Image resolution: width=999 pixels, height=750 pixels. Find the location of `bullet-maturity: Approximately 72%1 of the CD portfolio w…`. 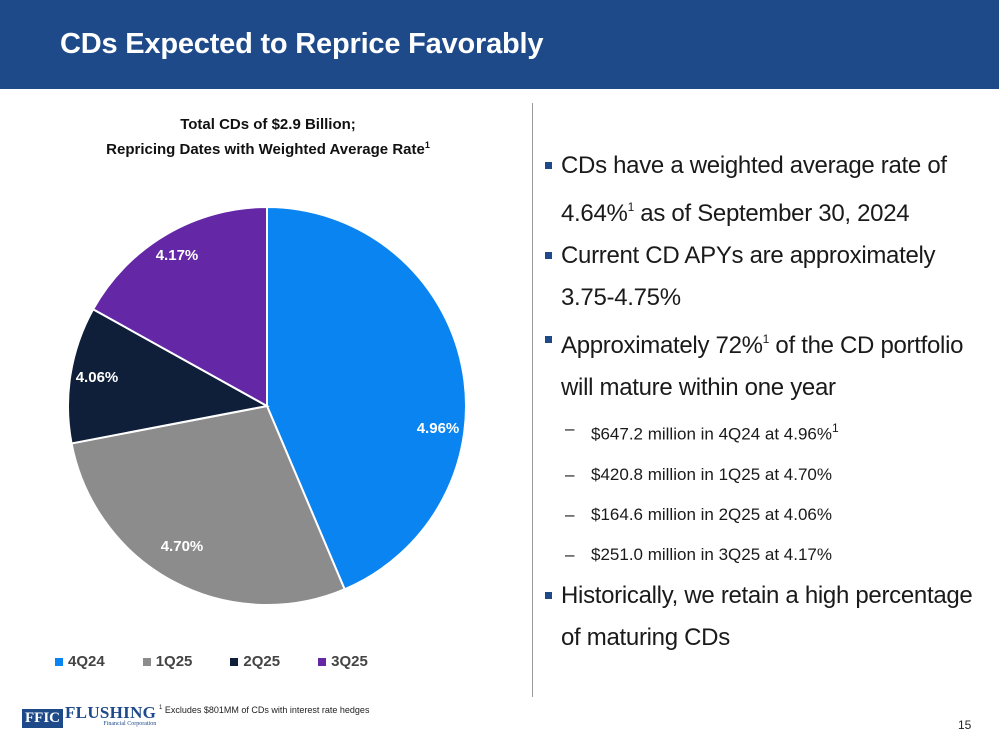

bullet-maturity: Approximately 72%1 of the CD portfolio w… is located at coordinates (763, 364).